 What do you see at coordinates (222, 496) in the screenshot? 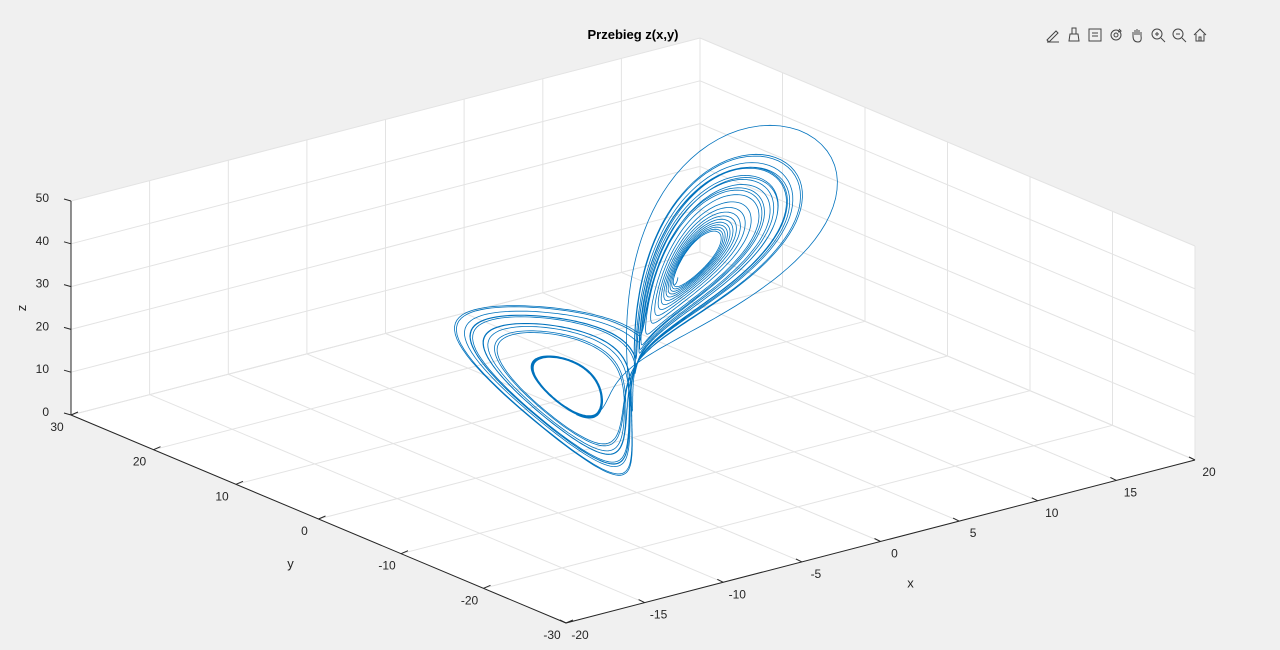
I see `y-tick-label: 10` at bounding box center [222, 496].